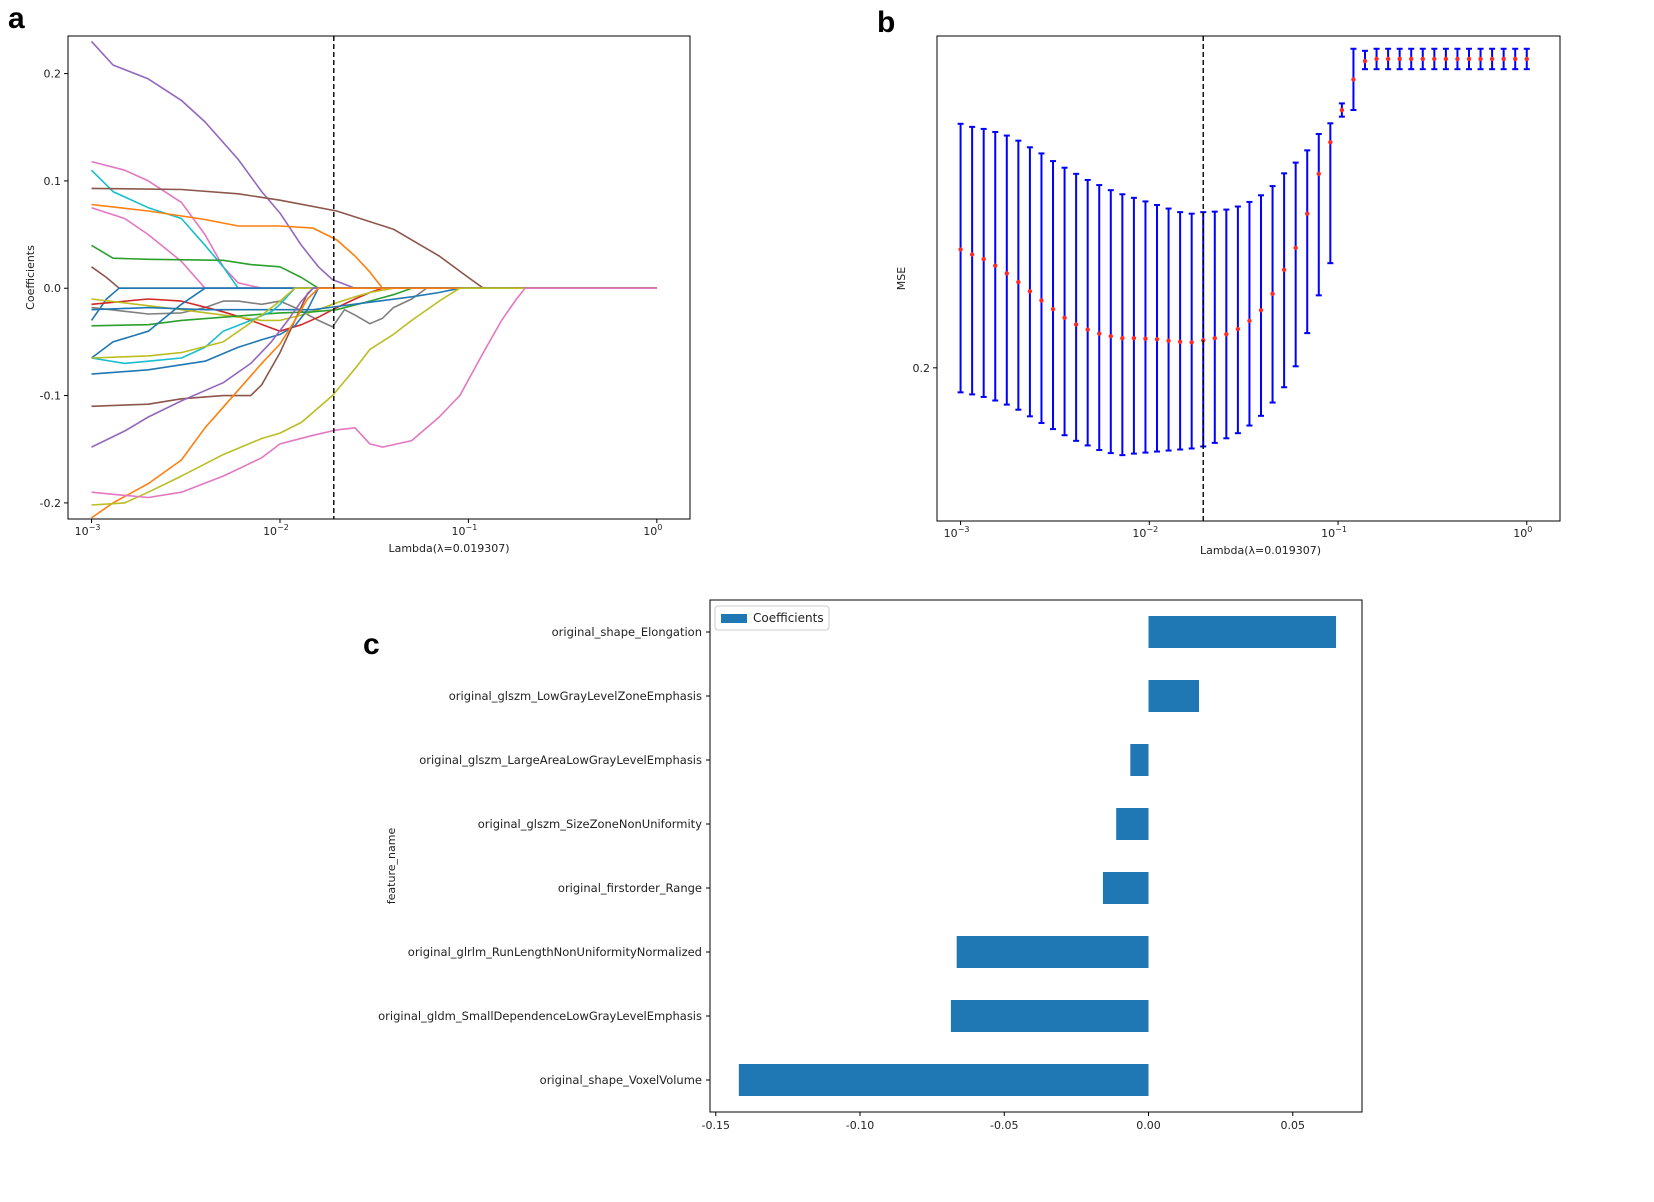 The width and height of the screenshot is (1654, 1202). What do you see at coordinates (1260, 550) in the screenshot?
I see `panel-b-x-axis-label: Lambda(λ=0.019307)` at bounding box center [1260, 550].